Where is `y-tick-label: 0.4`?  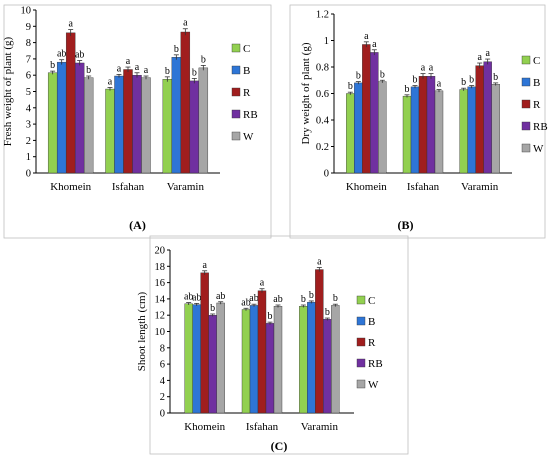 y-tick-label: 0.4 is located at coordinates (323, 121).